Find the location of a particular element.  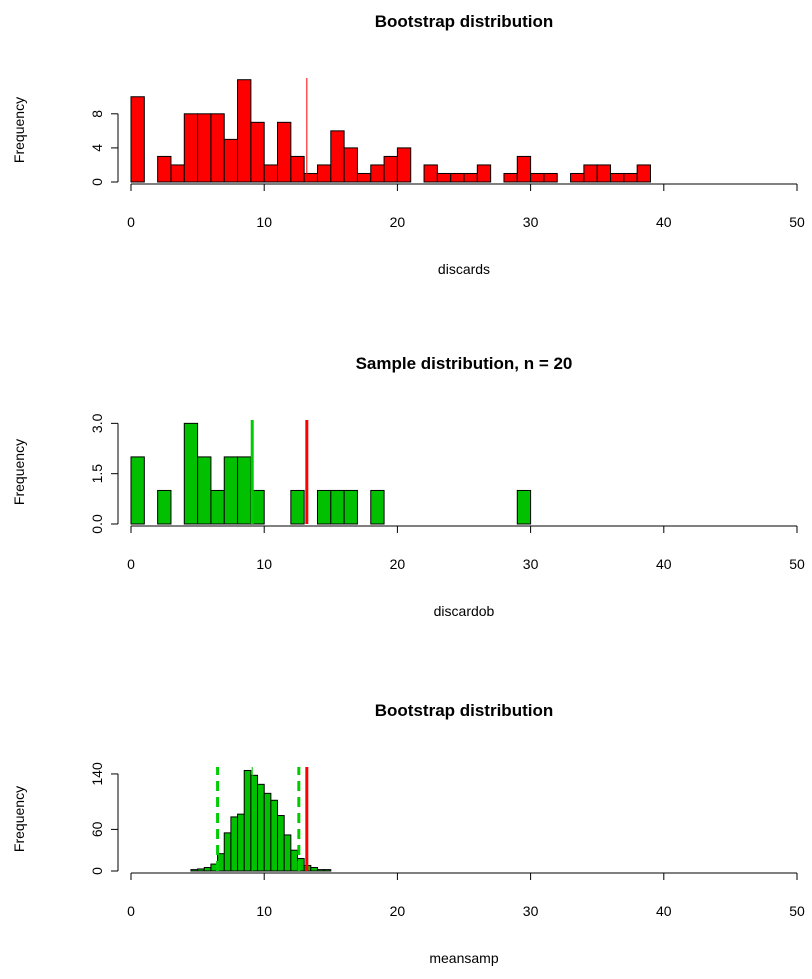

y-tick-label: 60 is located at coordinates (97, 829).